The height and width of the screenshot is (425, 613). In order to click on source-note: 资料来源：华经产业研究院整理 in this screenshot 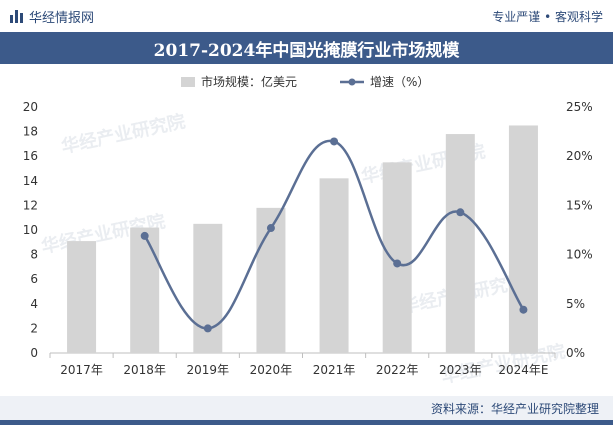, I will do `click(514, 408)`.